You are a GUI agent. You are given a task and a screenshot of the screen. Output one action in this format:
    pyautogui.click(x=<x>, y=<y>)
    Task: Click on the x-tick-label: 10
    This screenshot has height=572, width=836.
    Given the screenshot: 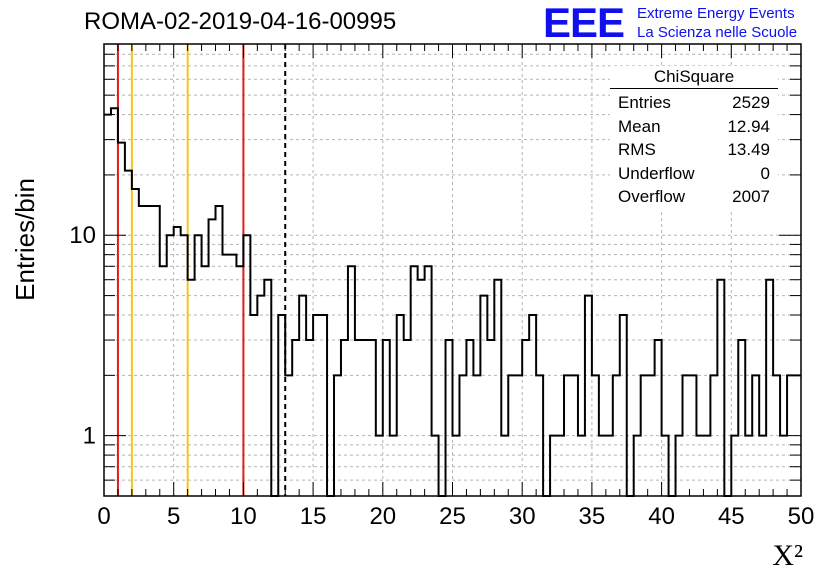 What is the action you would take?
    pyautogui.click(x=243, y=516)
    